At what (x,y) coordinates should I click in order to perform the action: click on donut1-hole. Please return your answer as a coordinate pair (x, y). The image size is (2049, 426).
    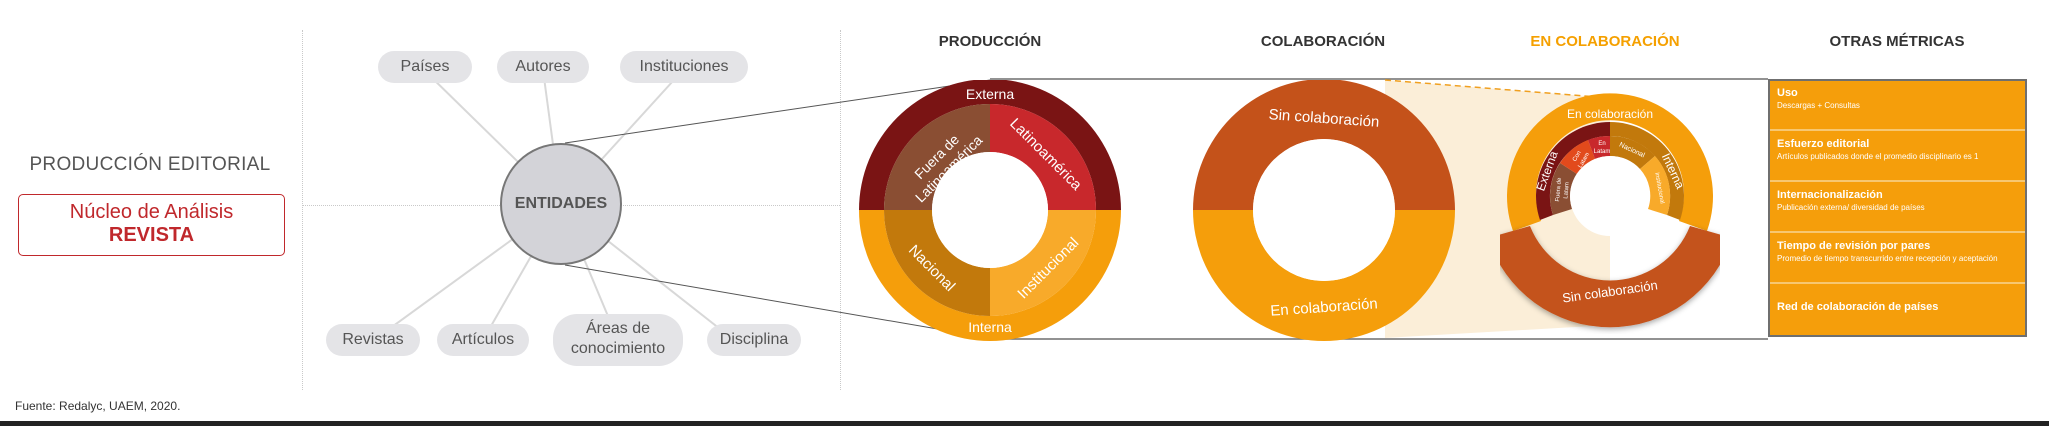
    Looking at the image, I should click on (990, 210).